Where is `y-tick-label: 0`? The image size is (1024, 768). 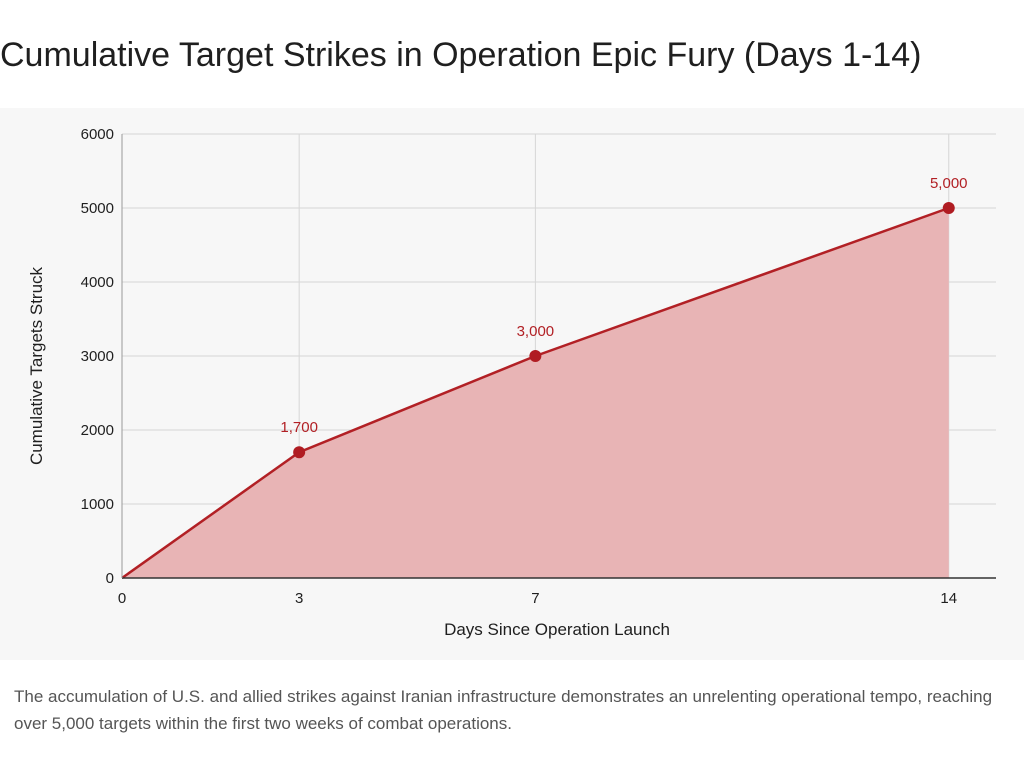
y-tick-label: 0 is located at coordinates (110, 578).